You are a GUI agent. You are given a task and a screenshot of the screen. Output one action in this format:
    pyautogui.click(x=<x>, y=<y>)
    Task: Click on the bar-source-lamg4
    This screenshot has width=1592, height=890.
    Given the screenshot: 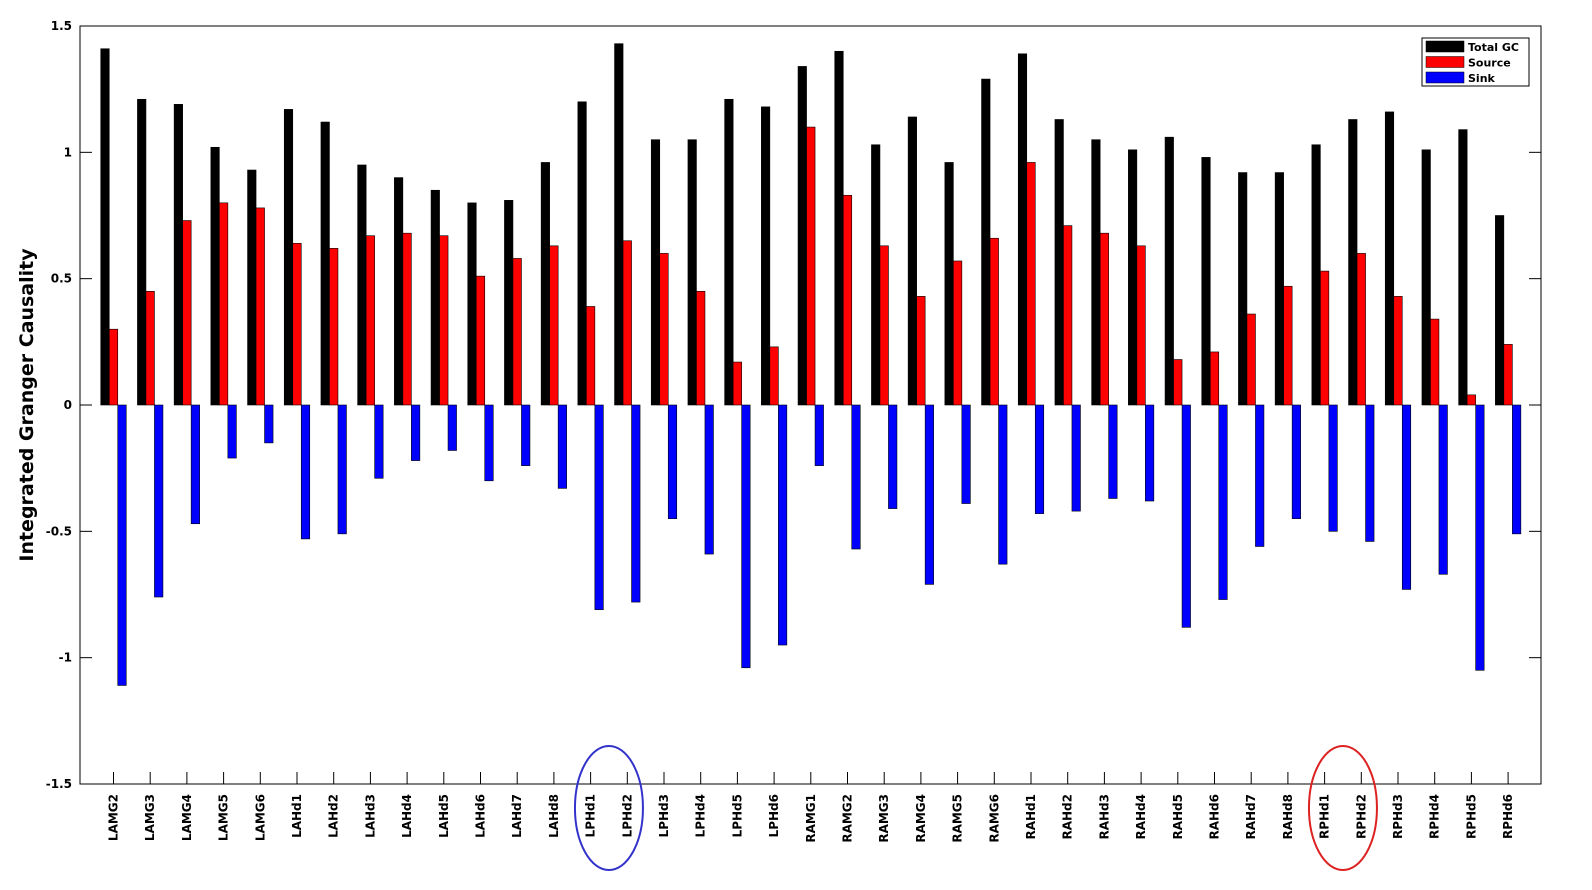 What is the action you would take?
    pyautogui.click(x=187, y=313)
    